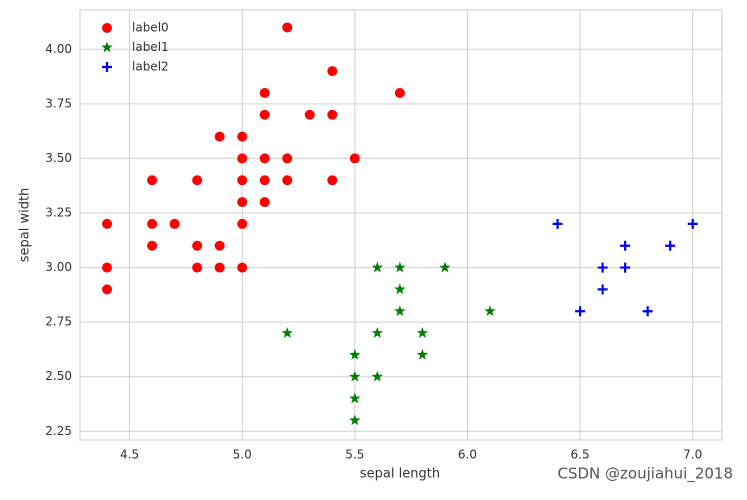  Describe the element at coordinates (645, 474) in the screenshot. I see `watermark: CSDN @zoujiahui_2018` at that location.